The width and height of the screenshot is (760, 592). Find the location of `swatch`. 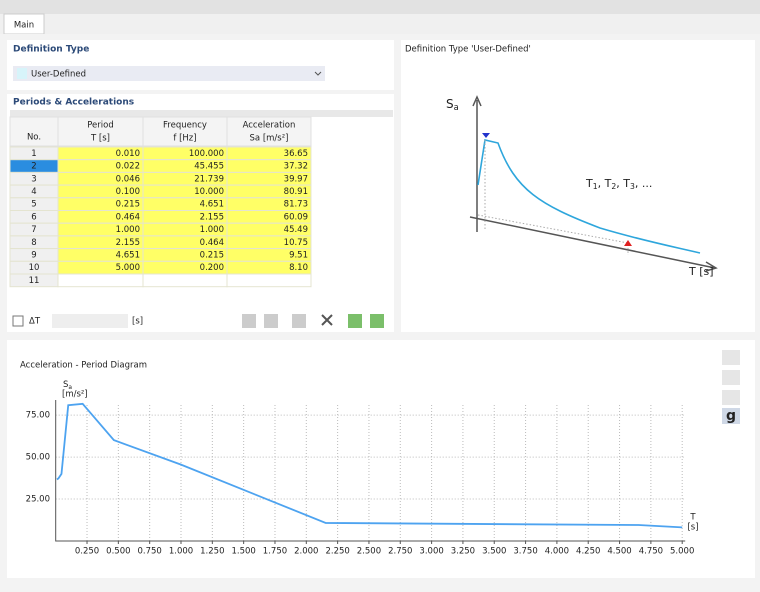

swatch is located at coordinates (22, 73).